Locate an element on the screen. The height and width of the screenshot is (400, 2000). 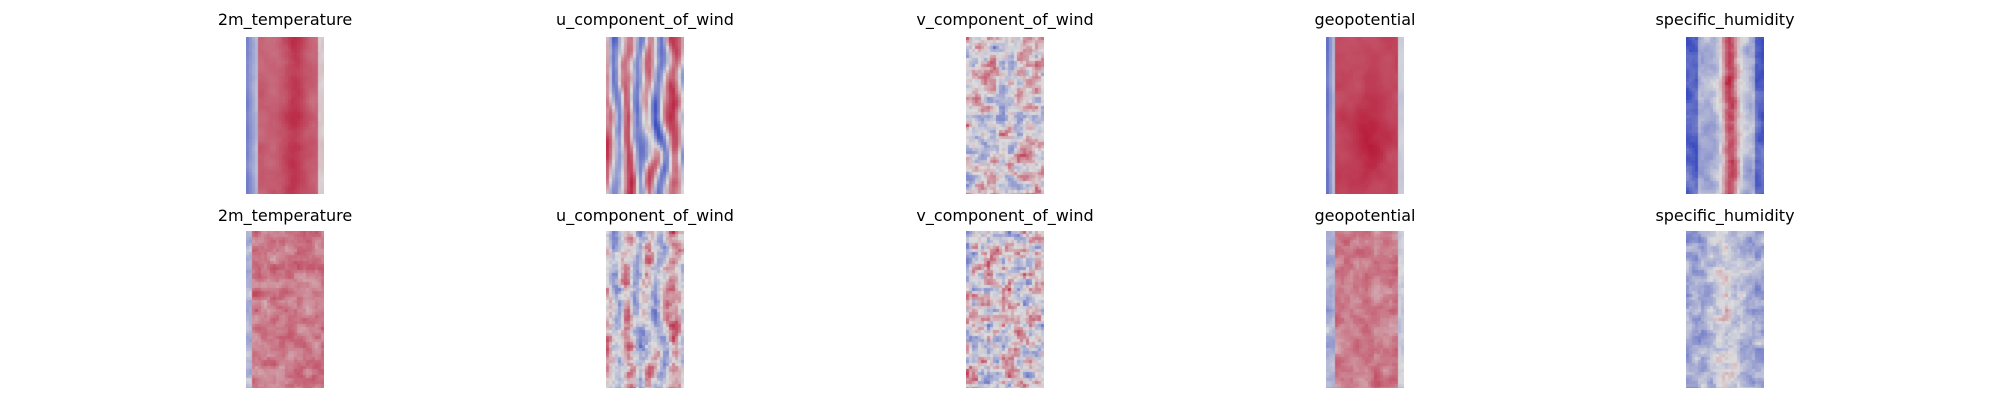
heatmap-r2-c4 is located at coordinates (1365, 309).